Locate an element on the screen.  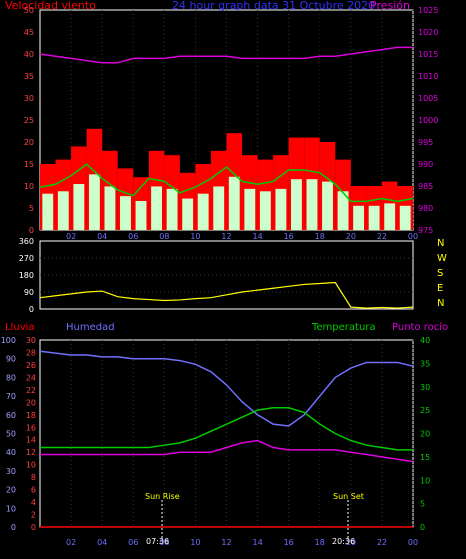
panel3-x-tick: 18 is located at coordinates (320, 542).